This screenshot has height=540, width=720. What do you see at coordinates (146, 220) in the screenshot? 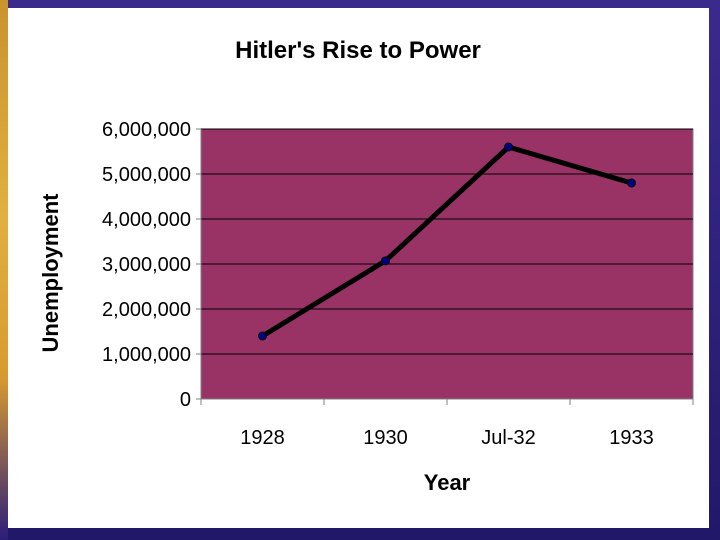
I see `y-tick-label: 4,000,000` at bounding box center [146, 220].